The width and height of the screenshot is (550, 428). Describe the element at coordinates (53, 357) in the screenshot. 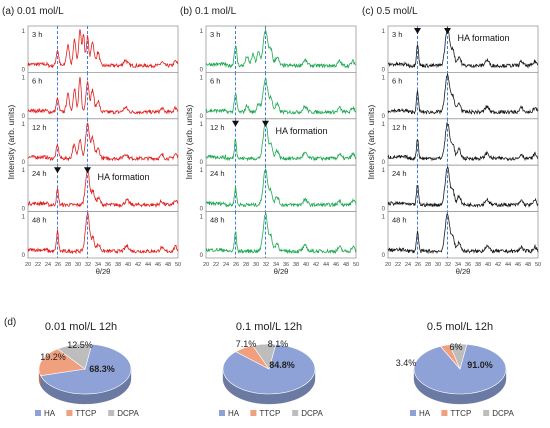

I see `pie-data-label: 19.2%` at that location.